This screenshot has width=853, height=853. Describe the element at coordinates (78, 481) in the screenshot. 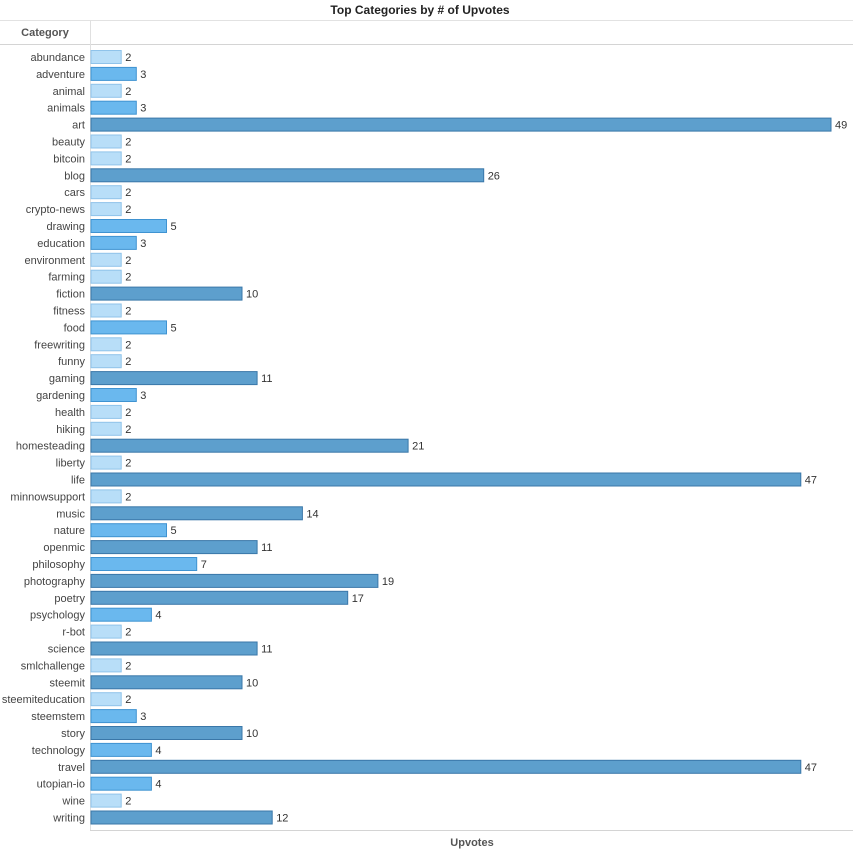

I see `category-label-life: life` at that location.